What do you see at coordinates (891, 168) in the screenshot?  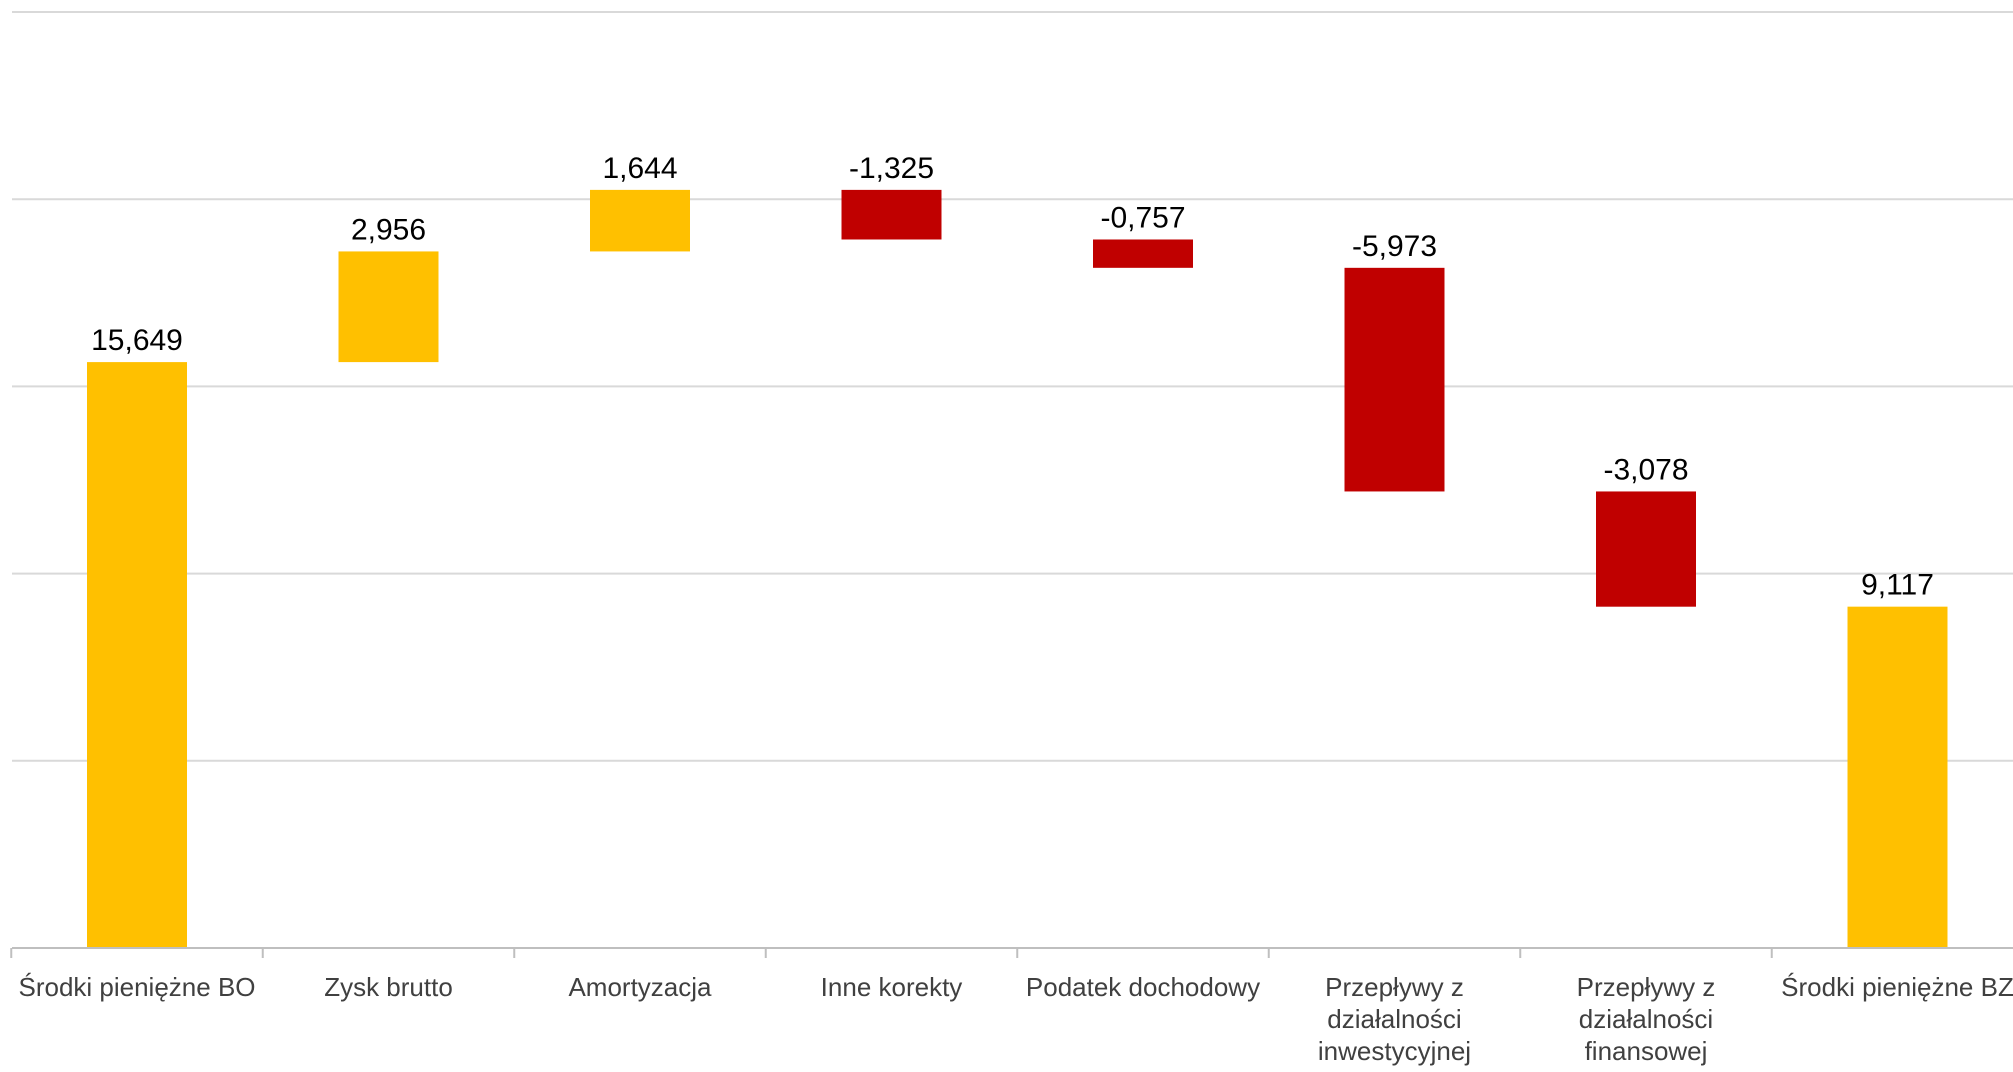 I see `data-label-3: -1,325` at bounding box center [891, 168].